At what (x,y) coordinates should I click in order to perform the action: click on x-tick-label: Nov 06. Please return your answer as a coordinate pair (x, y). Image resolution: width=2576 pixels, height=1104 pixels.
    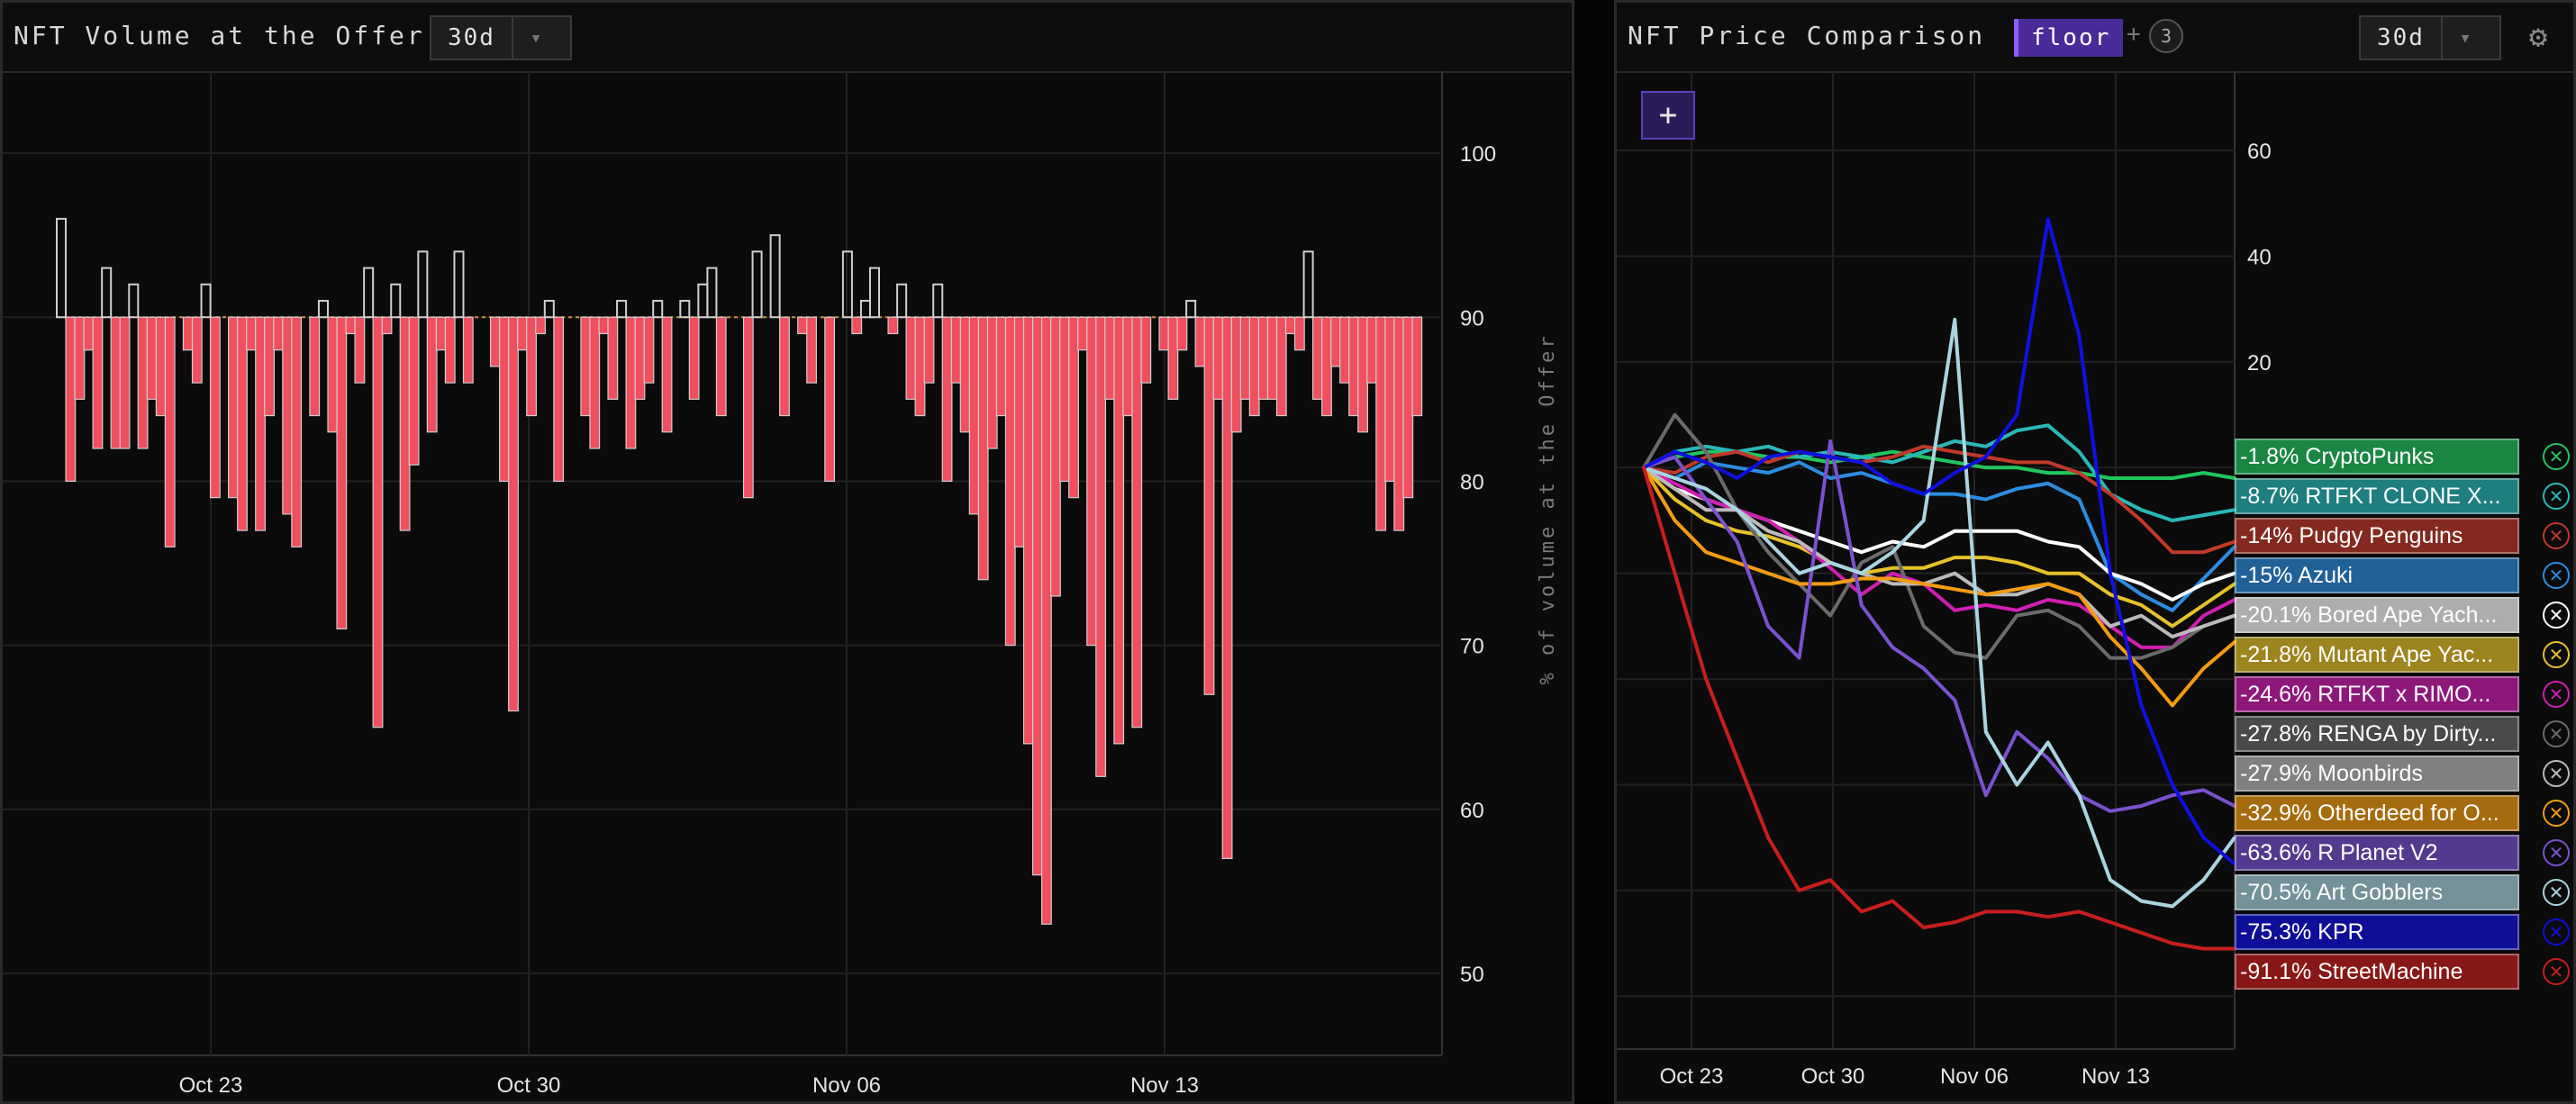
    Looking at the image, I should click on (1975, 1076).